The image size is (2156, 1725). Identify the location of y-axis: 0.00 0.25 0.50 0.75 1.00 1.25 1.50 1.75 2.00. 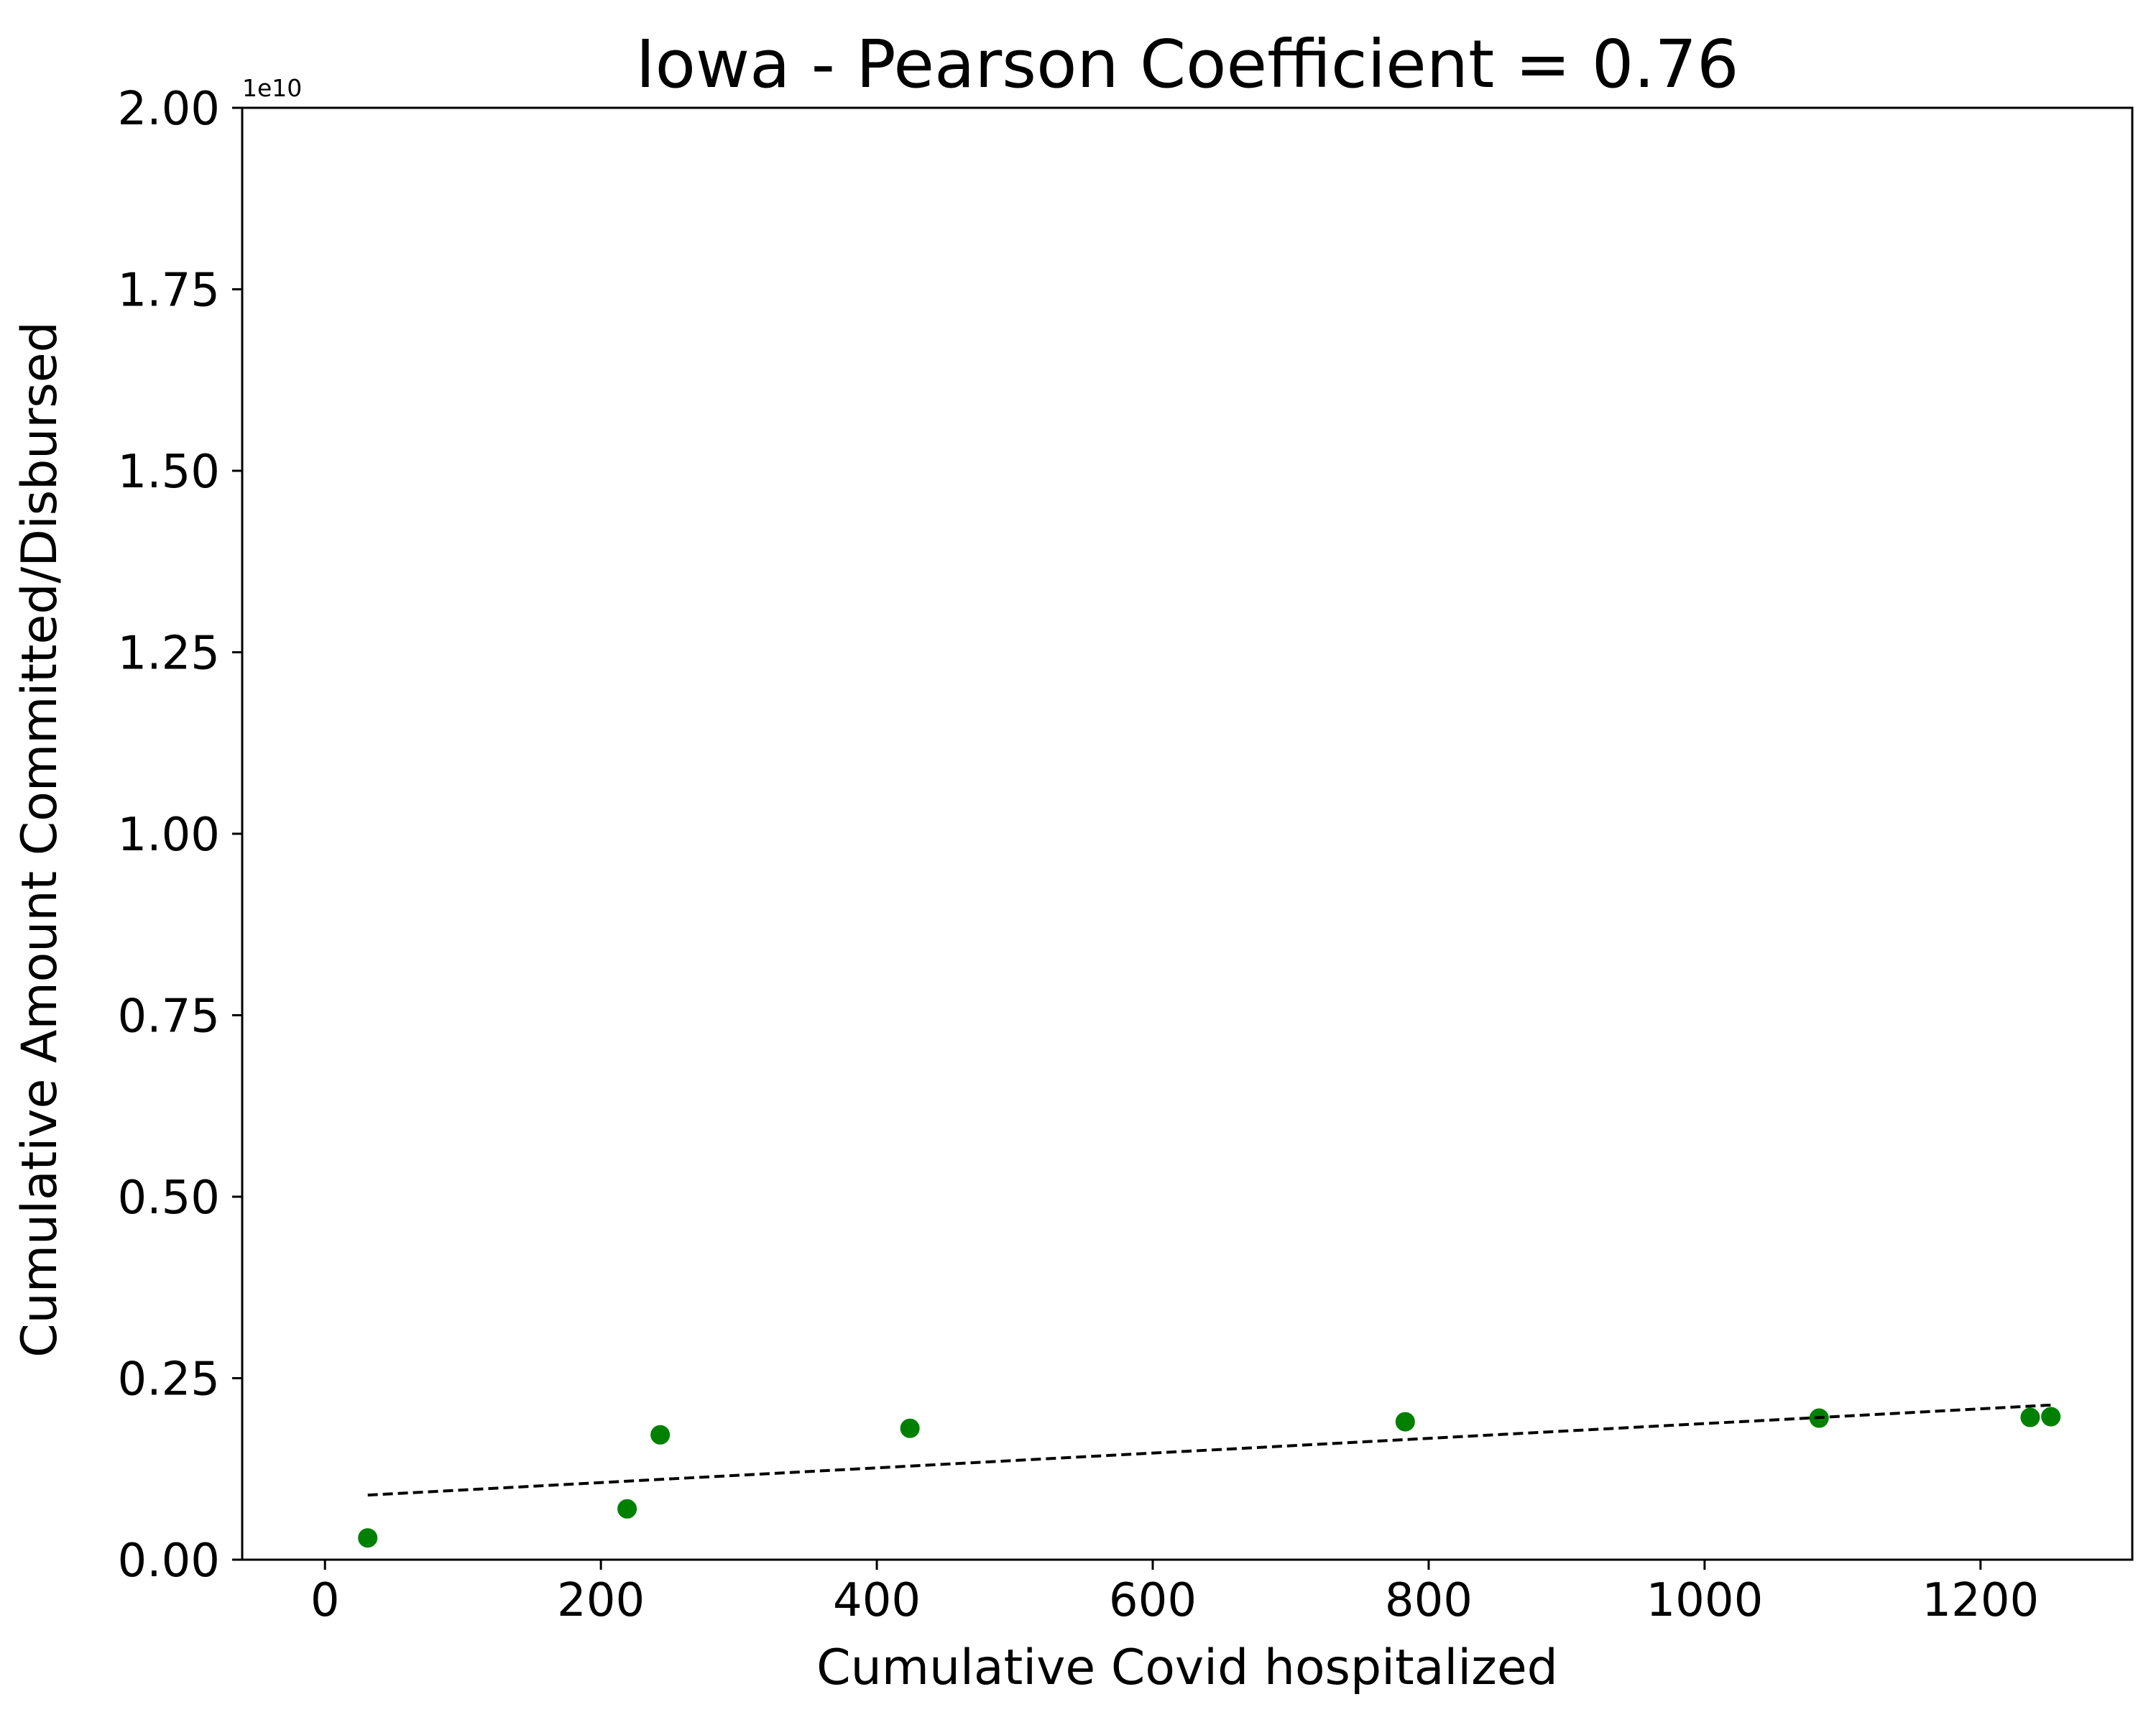
(180, 835).